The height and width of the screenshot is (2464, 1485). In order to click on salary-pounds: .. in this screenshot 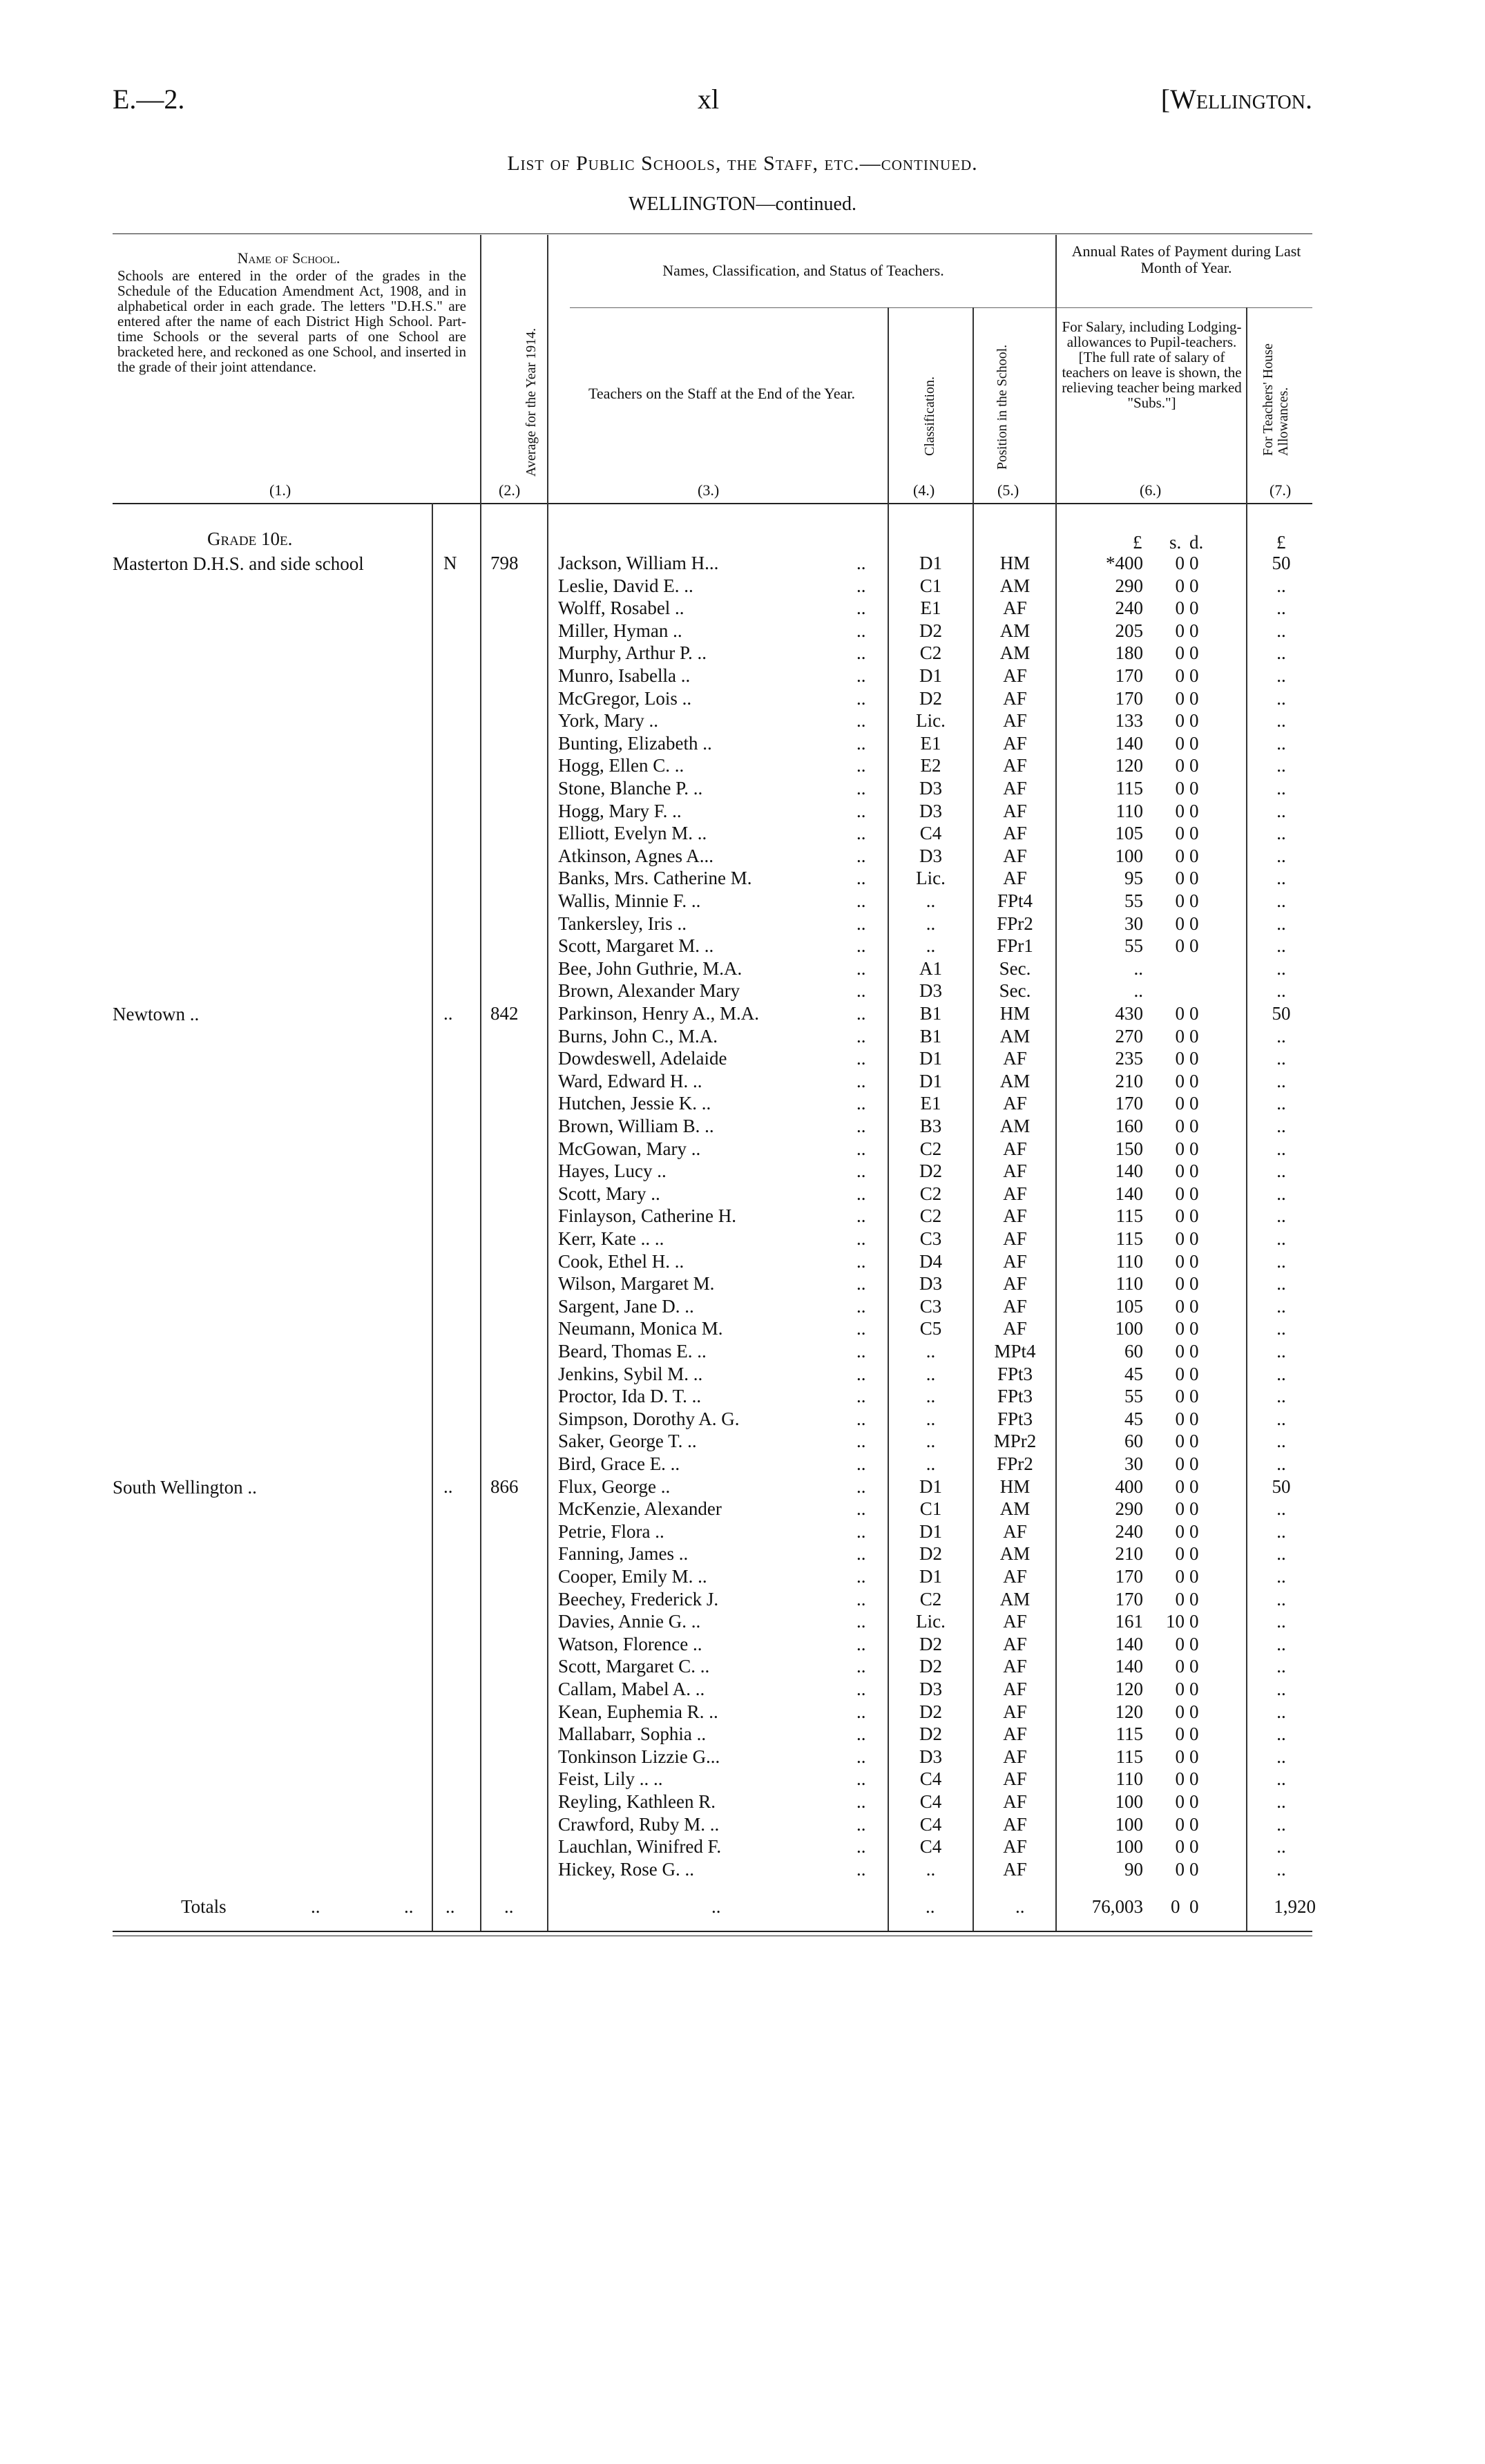, I will do `click(1138, 991)`.